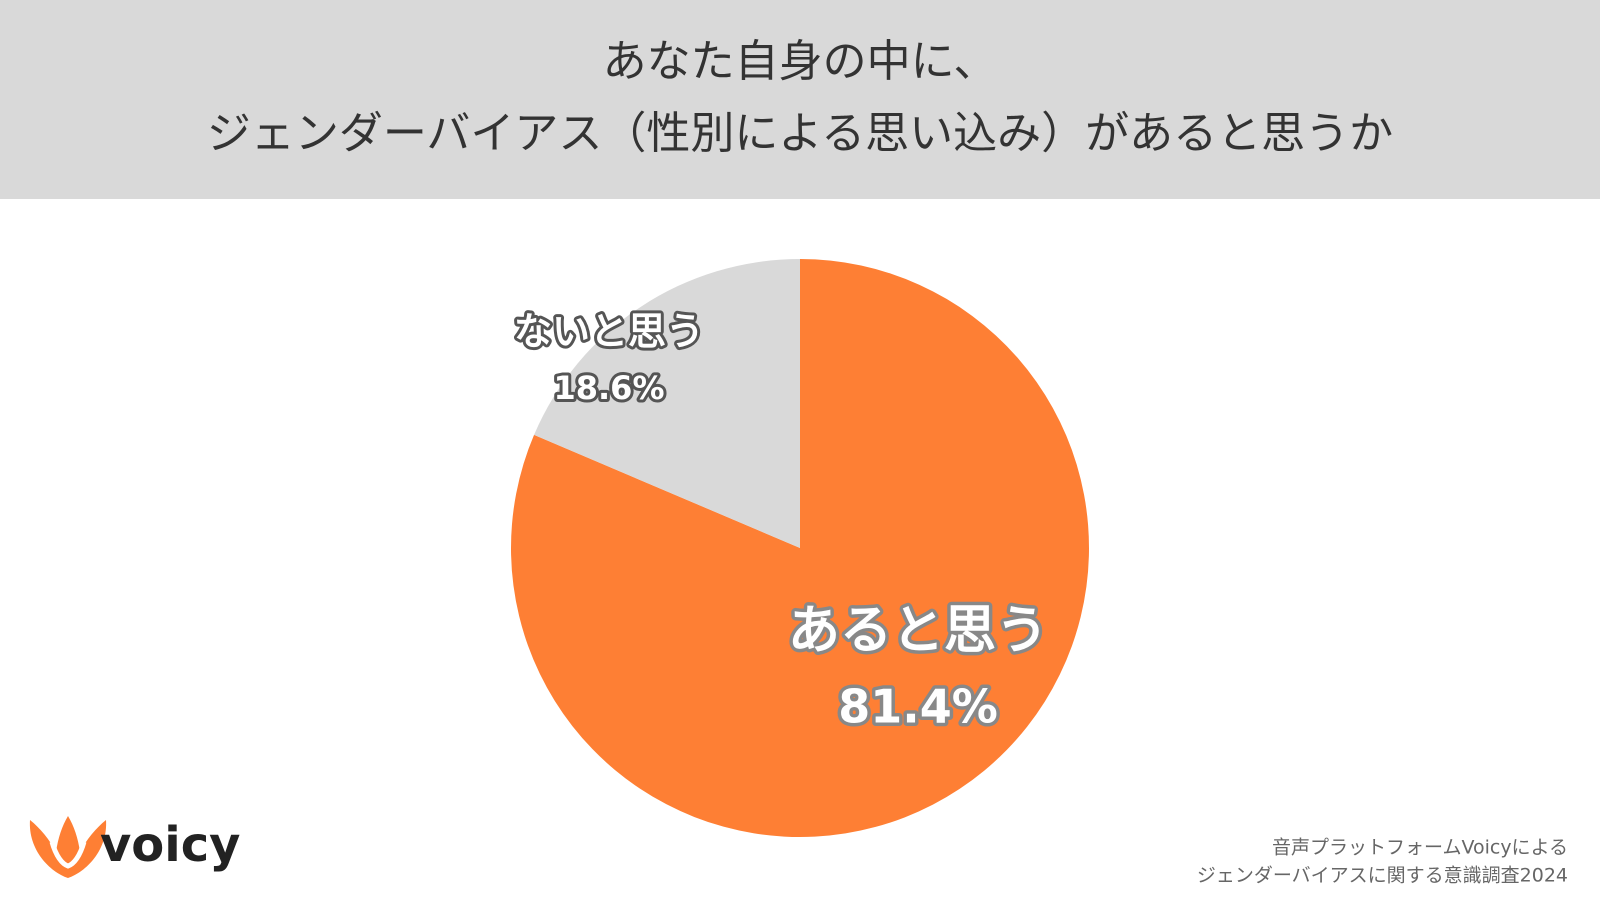  Describe the element at coordinates (918, 707) in the screenshot. I see `slice-value-label: 81.4%` at that location.